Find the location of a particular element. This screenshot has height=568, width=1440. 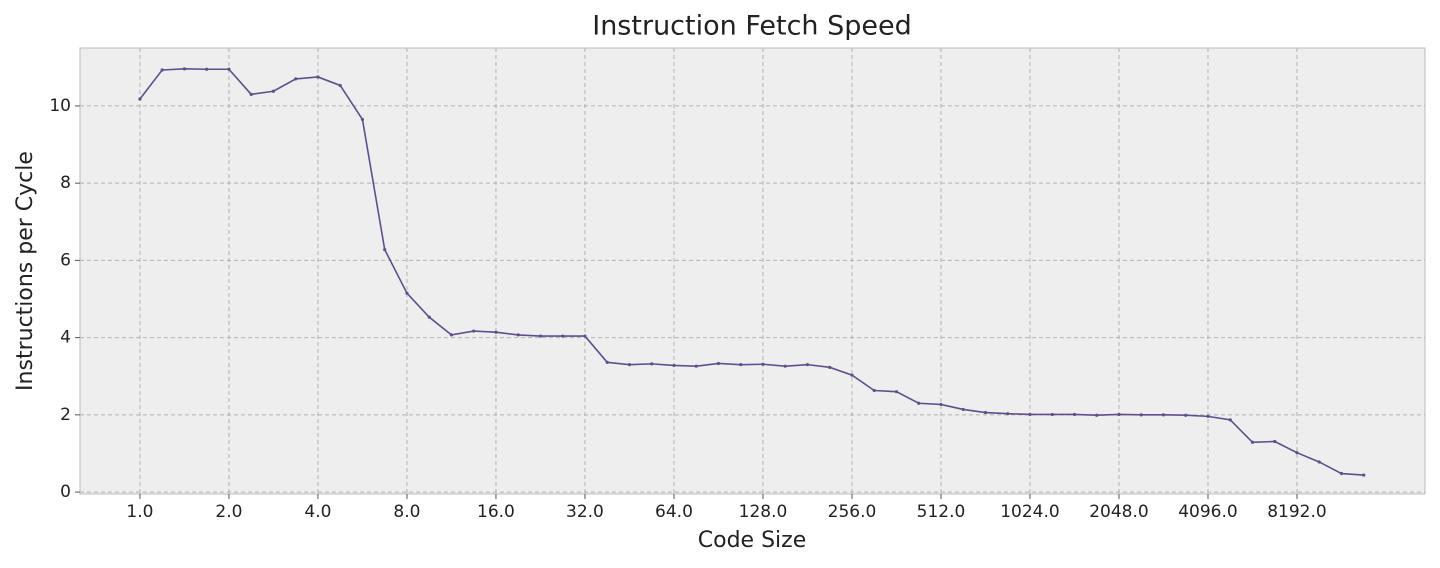

y-tick-label: 6 is located at coordinates (65, 260).